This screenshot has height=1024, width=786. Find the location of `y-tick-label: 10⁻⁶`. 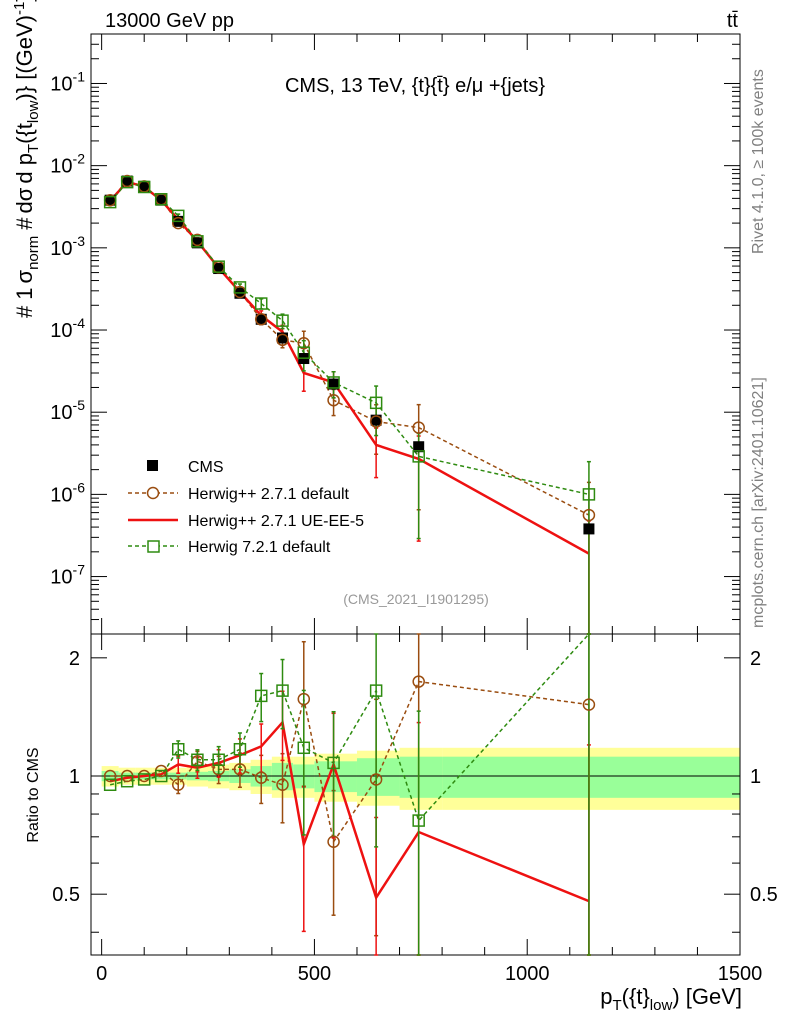

y-tick-label: 10⁻⁶ is located at coordinates (67, 492).